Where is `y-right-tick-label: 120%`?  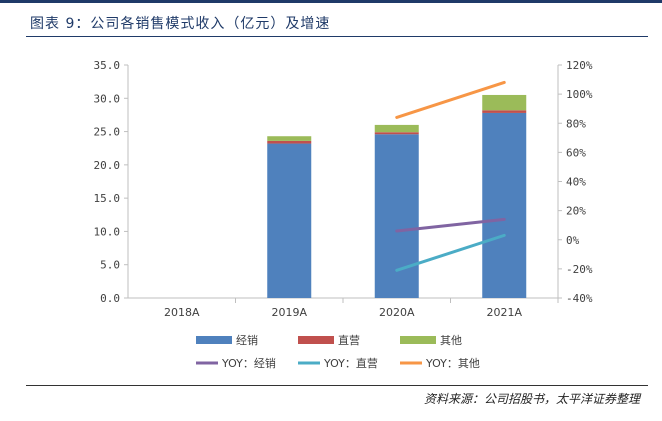
y-right-tick-label: 120% is located at coordinates (579, 65).